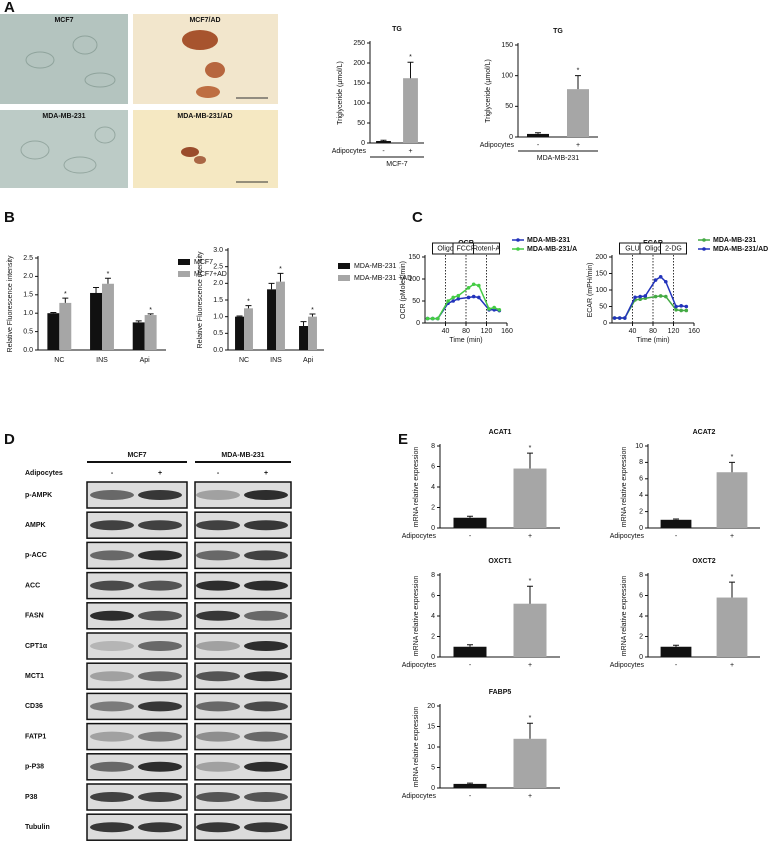 The height and width of the screenshot is (847, 778). What do you see at coordinates (200, 299) in the screenshot?
I see `y-axis-label: Relative Fluorescence intensity` at bounding box center [200, 299].